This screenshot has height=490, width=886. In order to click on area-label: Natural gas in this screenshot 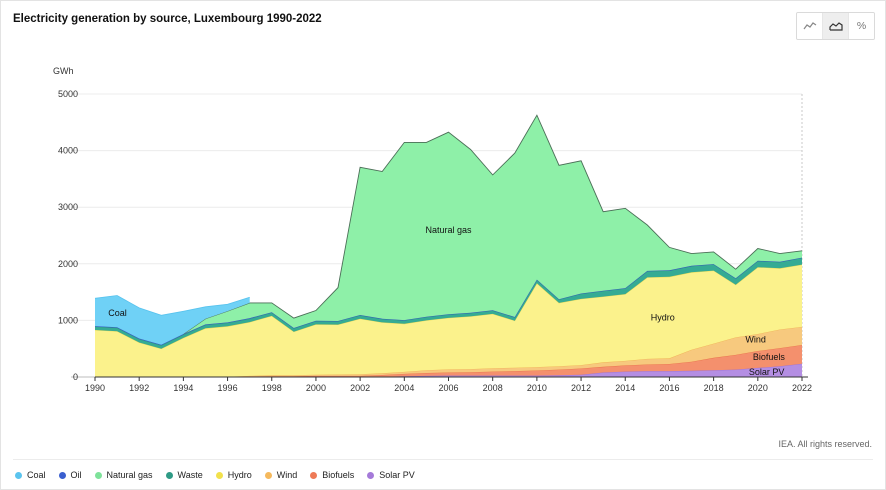, I will do `click(448, 230)`.